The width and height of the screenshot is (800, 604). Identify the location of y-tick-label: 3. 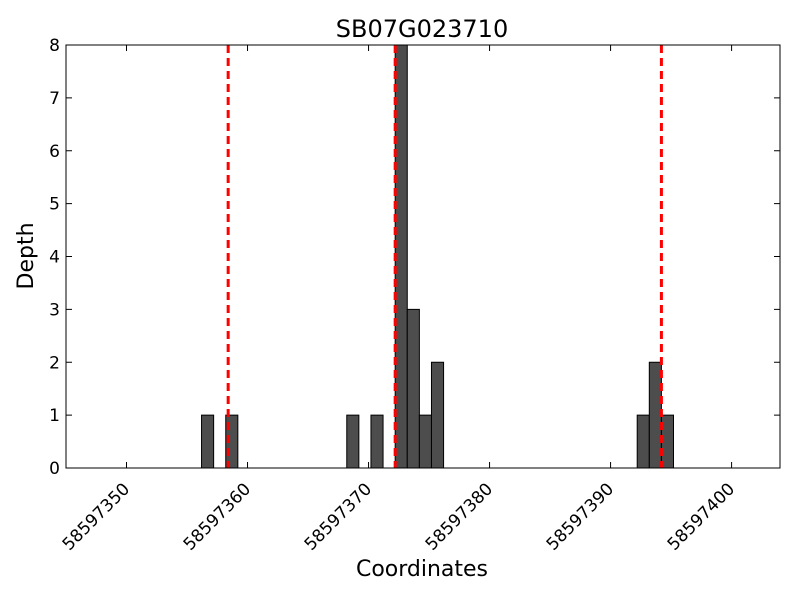
(54, 310).